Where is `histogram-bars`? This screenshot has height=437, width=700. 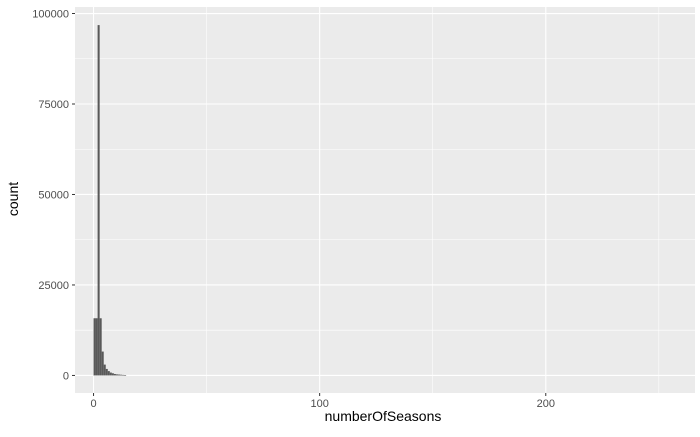 histogram-bars is located at coordinates (110, 200).